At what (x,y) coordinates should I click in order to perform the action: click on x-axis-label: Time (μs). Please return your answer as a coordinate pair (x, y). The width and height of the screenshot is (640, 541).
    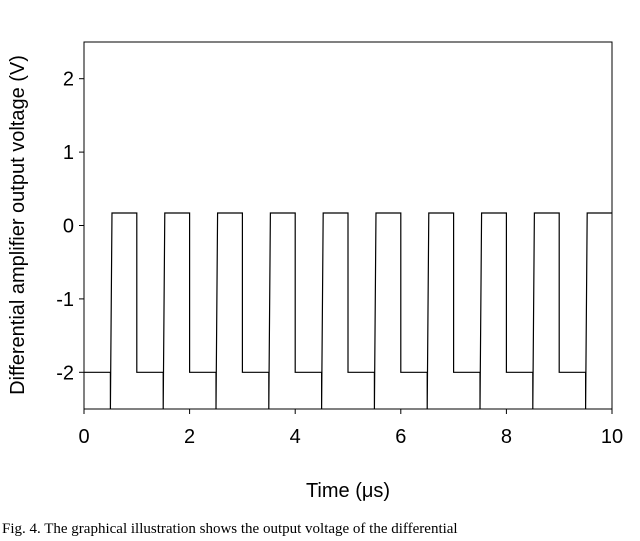
    Looking at the image, I should click on (348, 491).